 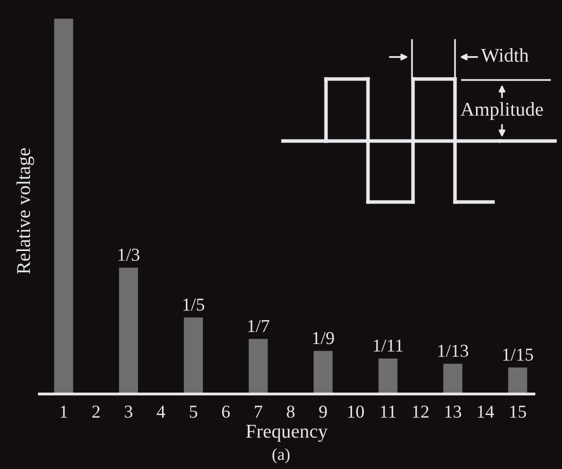 I want to click on x-tick-label: 6, so click(x=226, y=412).